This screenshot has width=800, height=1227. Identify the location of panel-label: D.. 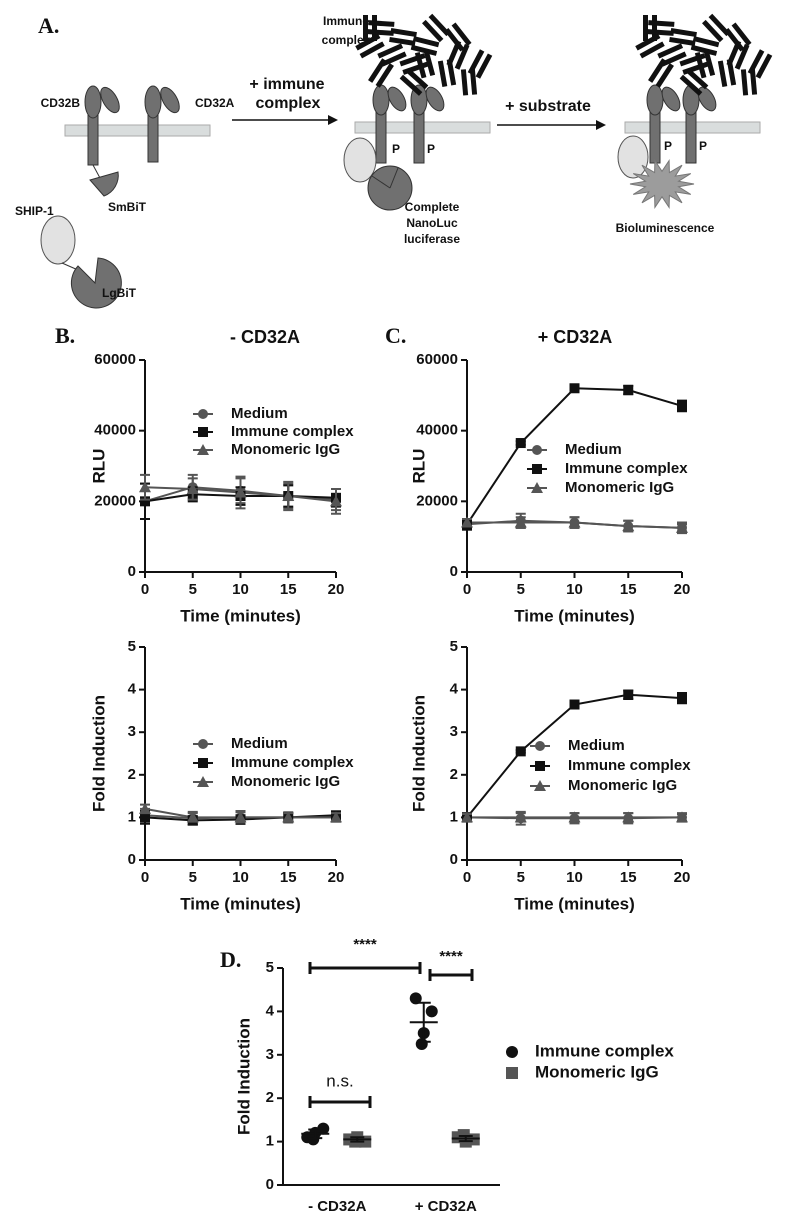
(230, 959).